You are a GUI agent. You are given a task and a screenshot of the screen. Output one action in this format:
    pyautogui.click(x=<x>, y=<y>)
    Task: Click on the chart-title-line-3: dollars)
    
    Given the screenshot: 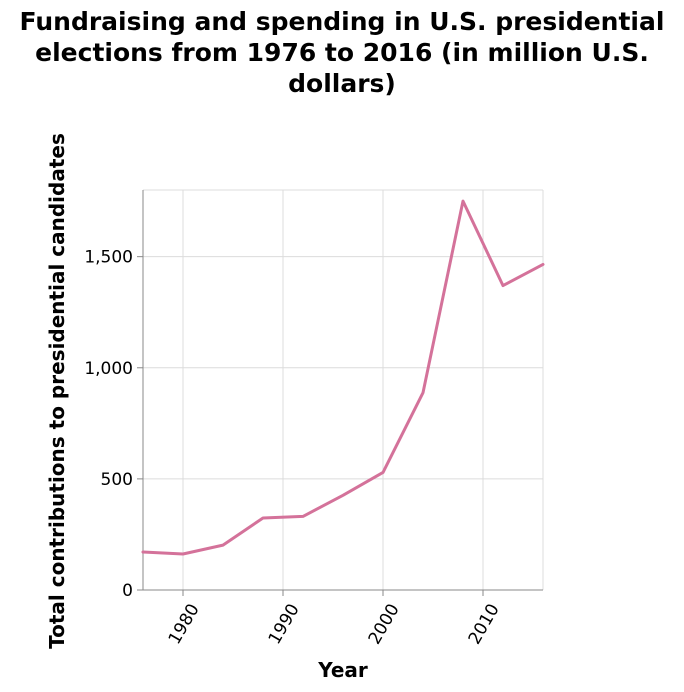 What is the action you would take?
    pyautogui.click(x=342, y=83)
    